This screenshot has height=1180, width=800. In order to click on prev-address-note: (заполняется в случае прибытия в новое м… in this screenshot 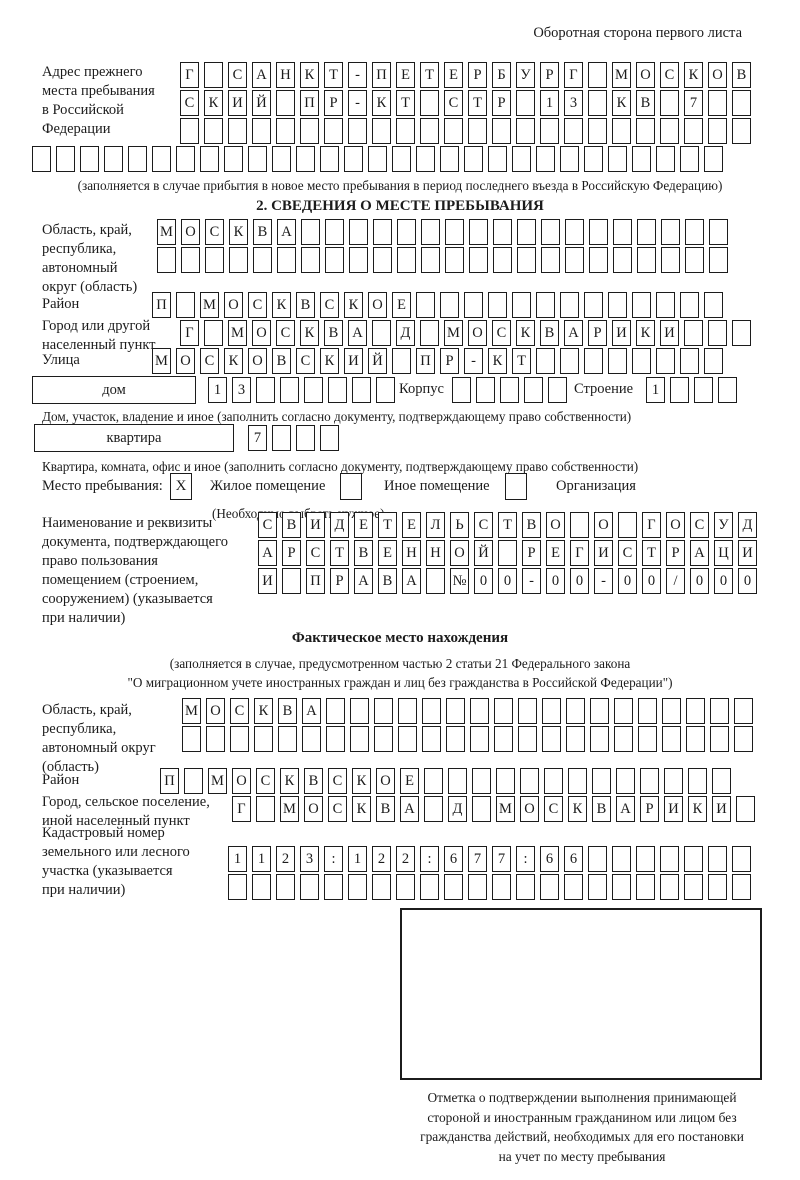, I will do `click(400, 185)`.